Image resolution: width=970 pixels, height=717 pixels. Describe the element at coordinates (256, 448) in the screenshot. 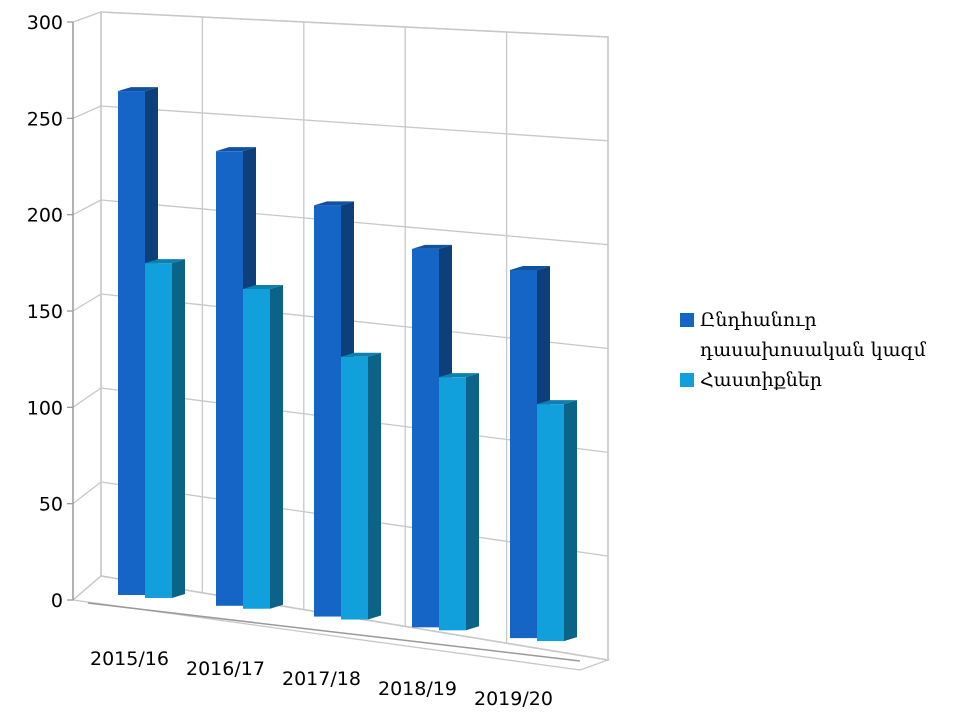

I see `bar-positions-2016/17` at that location.